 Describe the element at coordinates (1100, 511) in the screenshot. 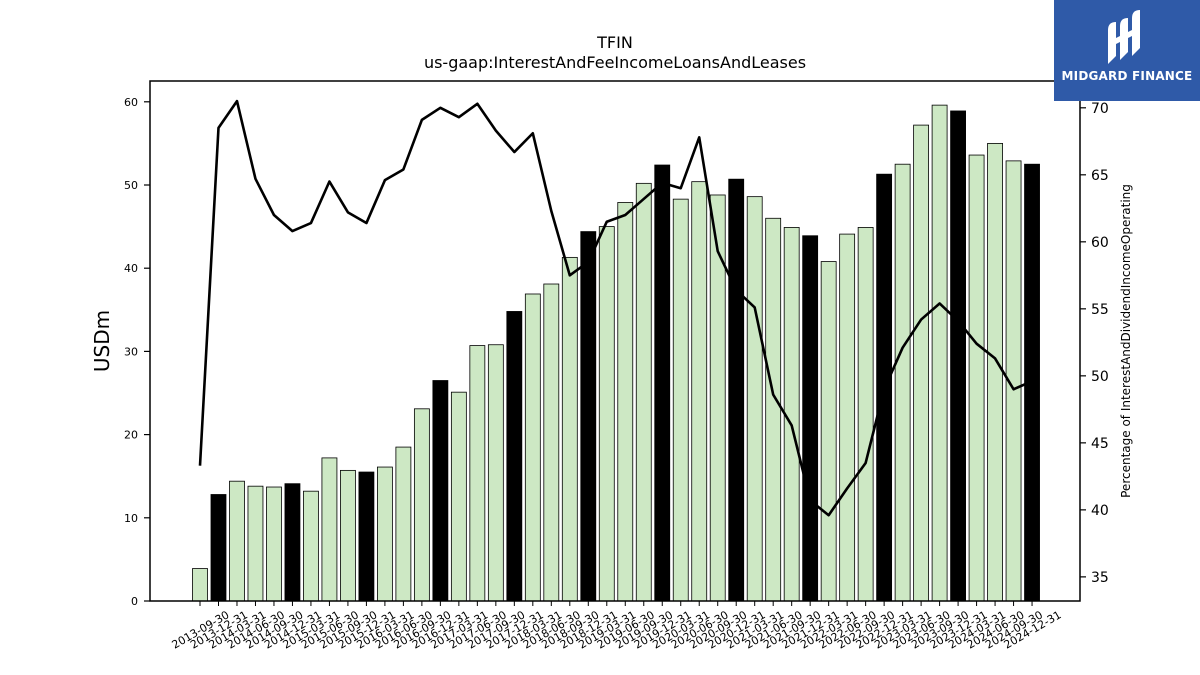

I see `y2-tick-label: 40` at that location.